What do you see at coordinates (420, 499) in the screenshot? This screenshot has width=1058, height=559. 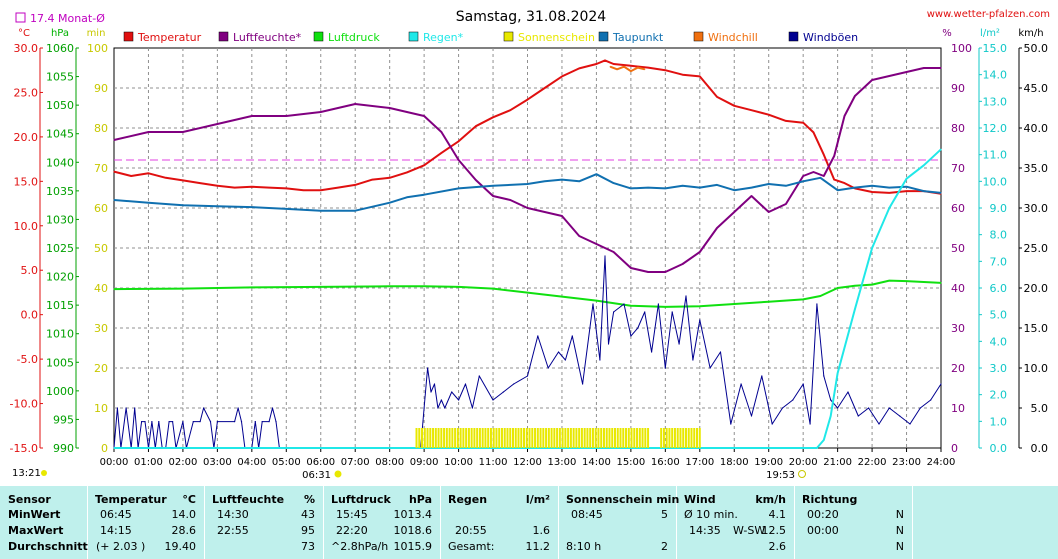 I see `stats-header-pressure-unit: hPa` at bounding box center [420, 499].